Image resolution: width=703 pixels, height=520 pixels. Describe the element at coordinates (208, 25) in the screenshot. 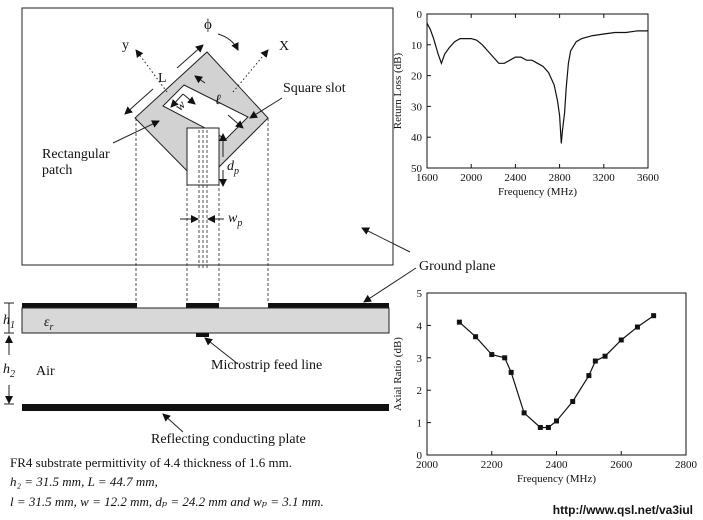

I see `label-phi: ϕ` at that location.